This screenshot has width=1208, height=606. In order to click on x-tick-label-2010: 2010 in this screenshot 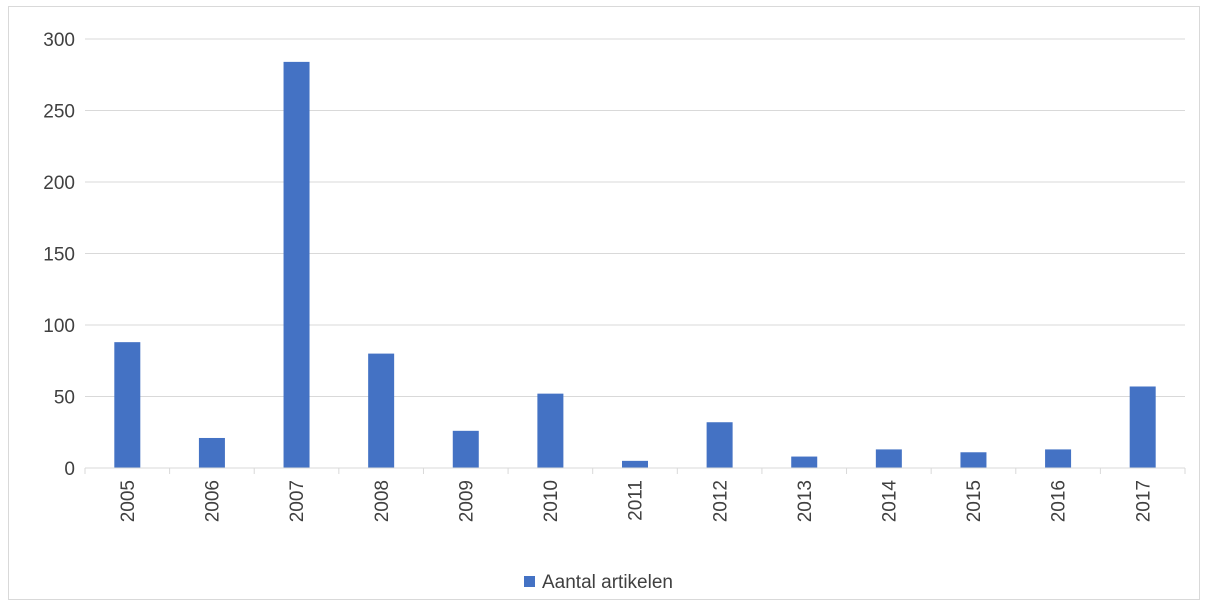, I will do `click(551, 501)`.